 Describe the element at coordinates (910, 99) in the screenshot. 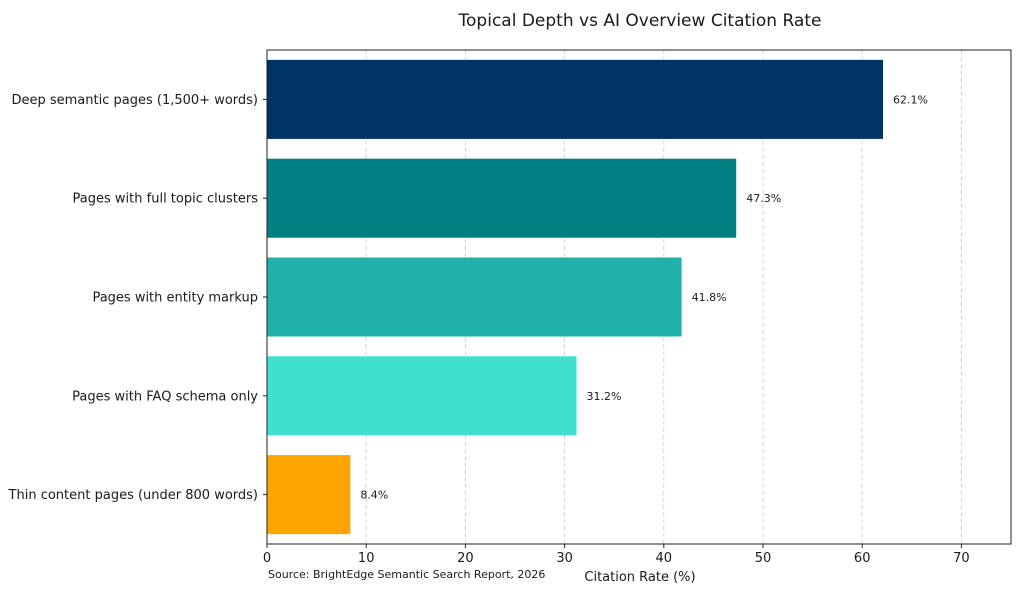

I see `data-label: 62.1%` at that location.